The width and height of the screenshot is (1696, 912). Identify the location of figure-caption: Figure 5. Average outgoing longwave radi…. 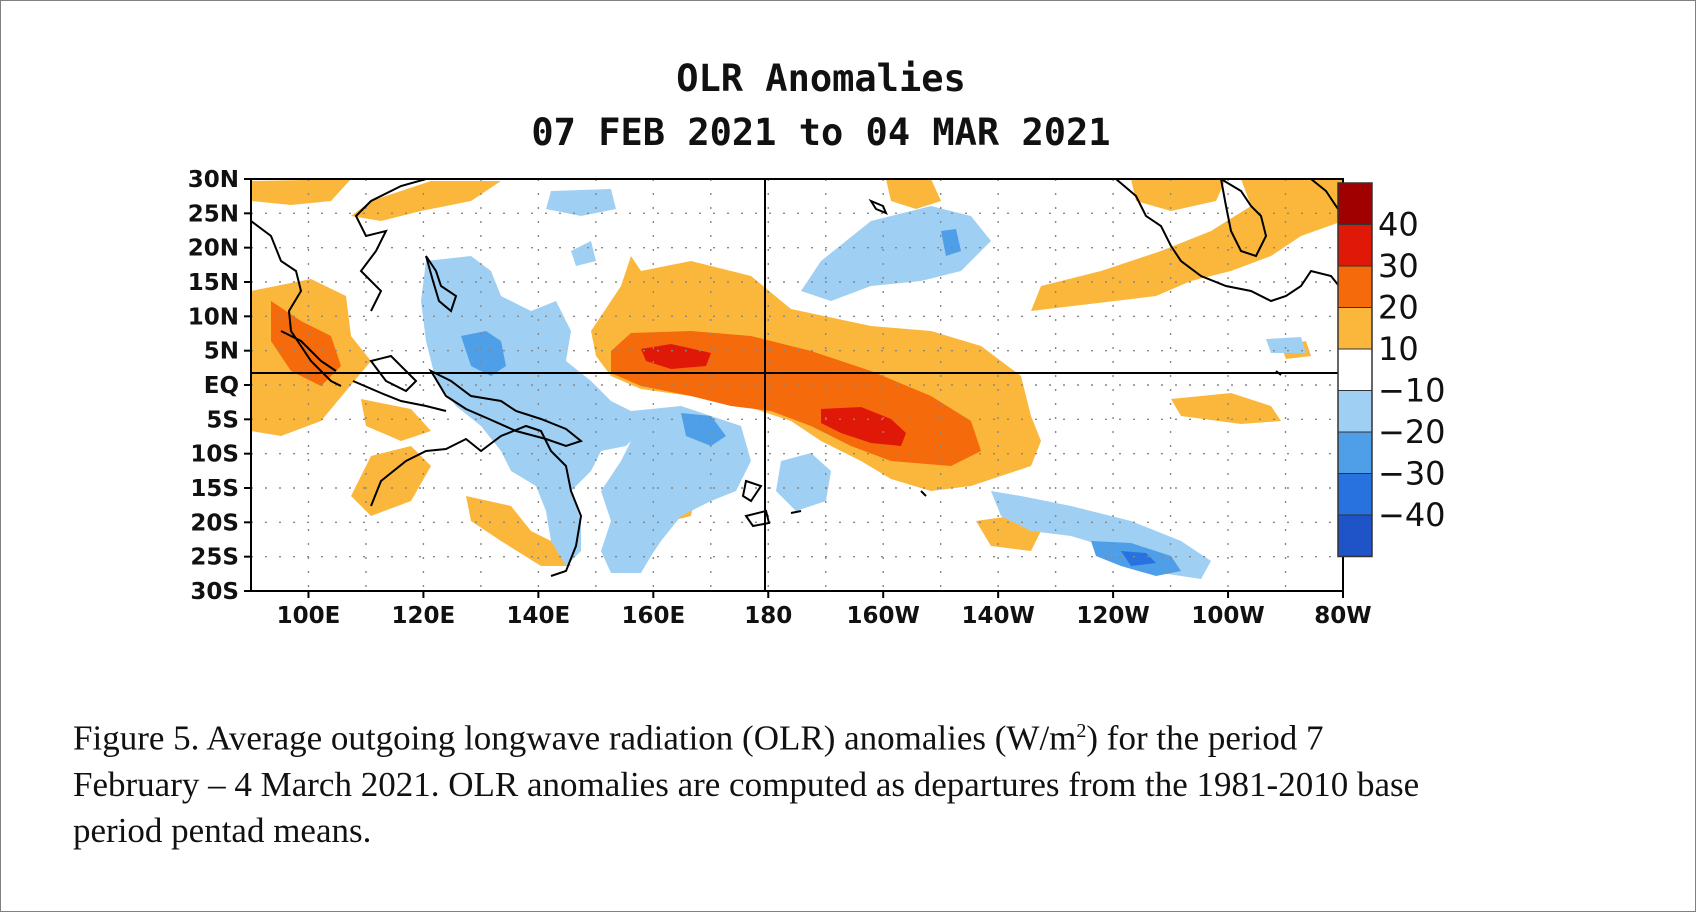
(853, 781).